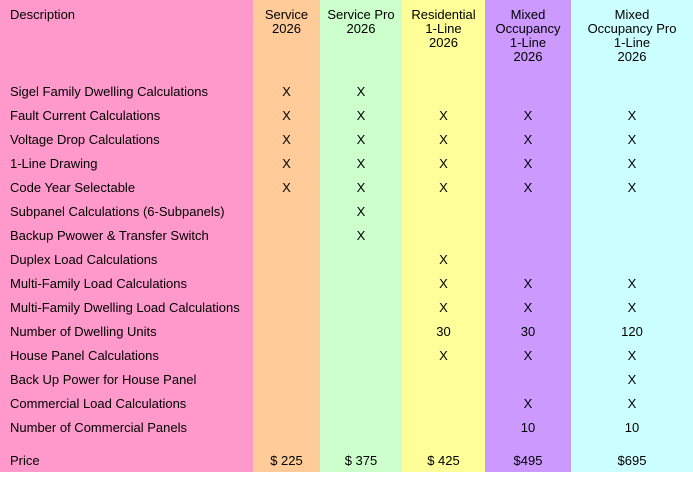  I want to click on price-value: $ 375, so click(361, 460).